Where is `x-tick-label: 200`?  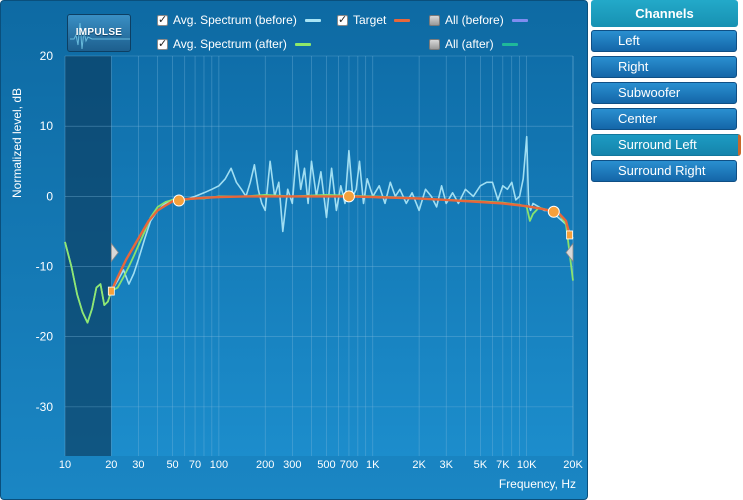
x-tick-label: 200 is located at coordinates (265, 465).